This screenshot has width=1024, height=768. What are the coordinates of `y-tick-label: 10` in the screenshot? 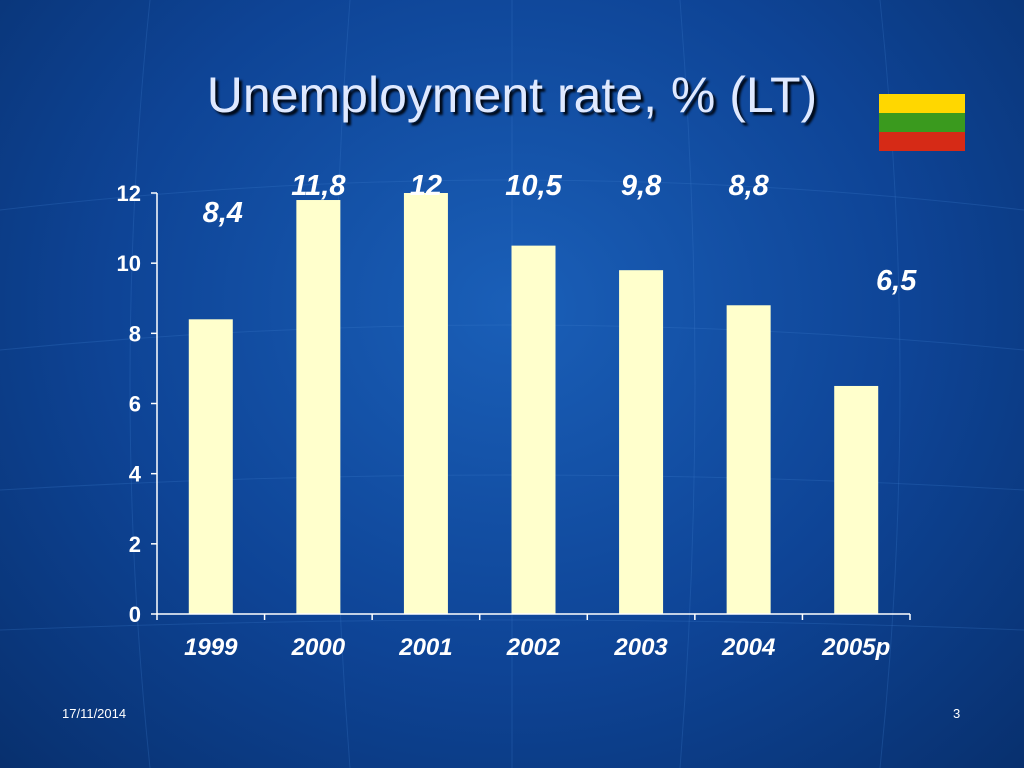 It's located at (129, 263).